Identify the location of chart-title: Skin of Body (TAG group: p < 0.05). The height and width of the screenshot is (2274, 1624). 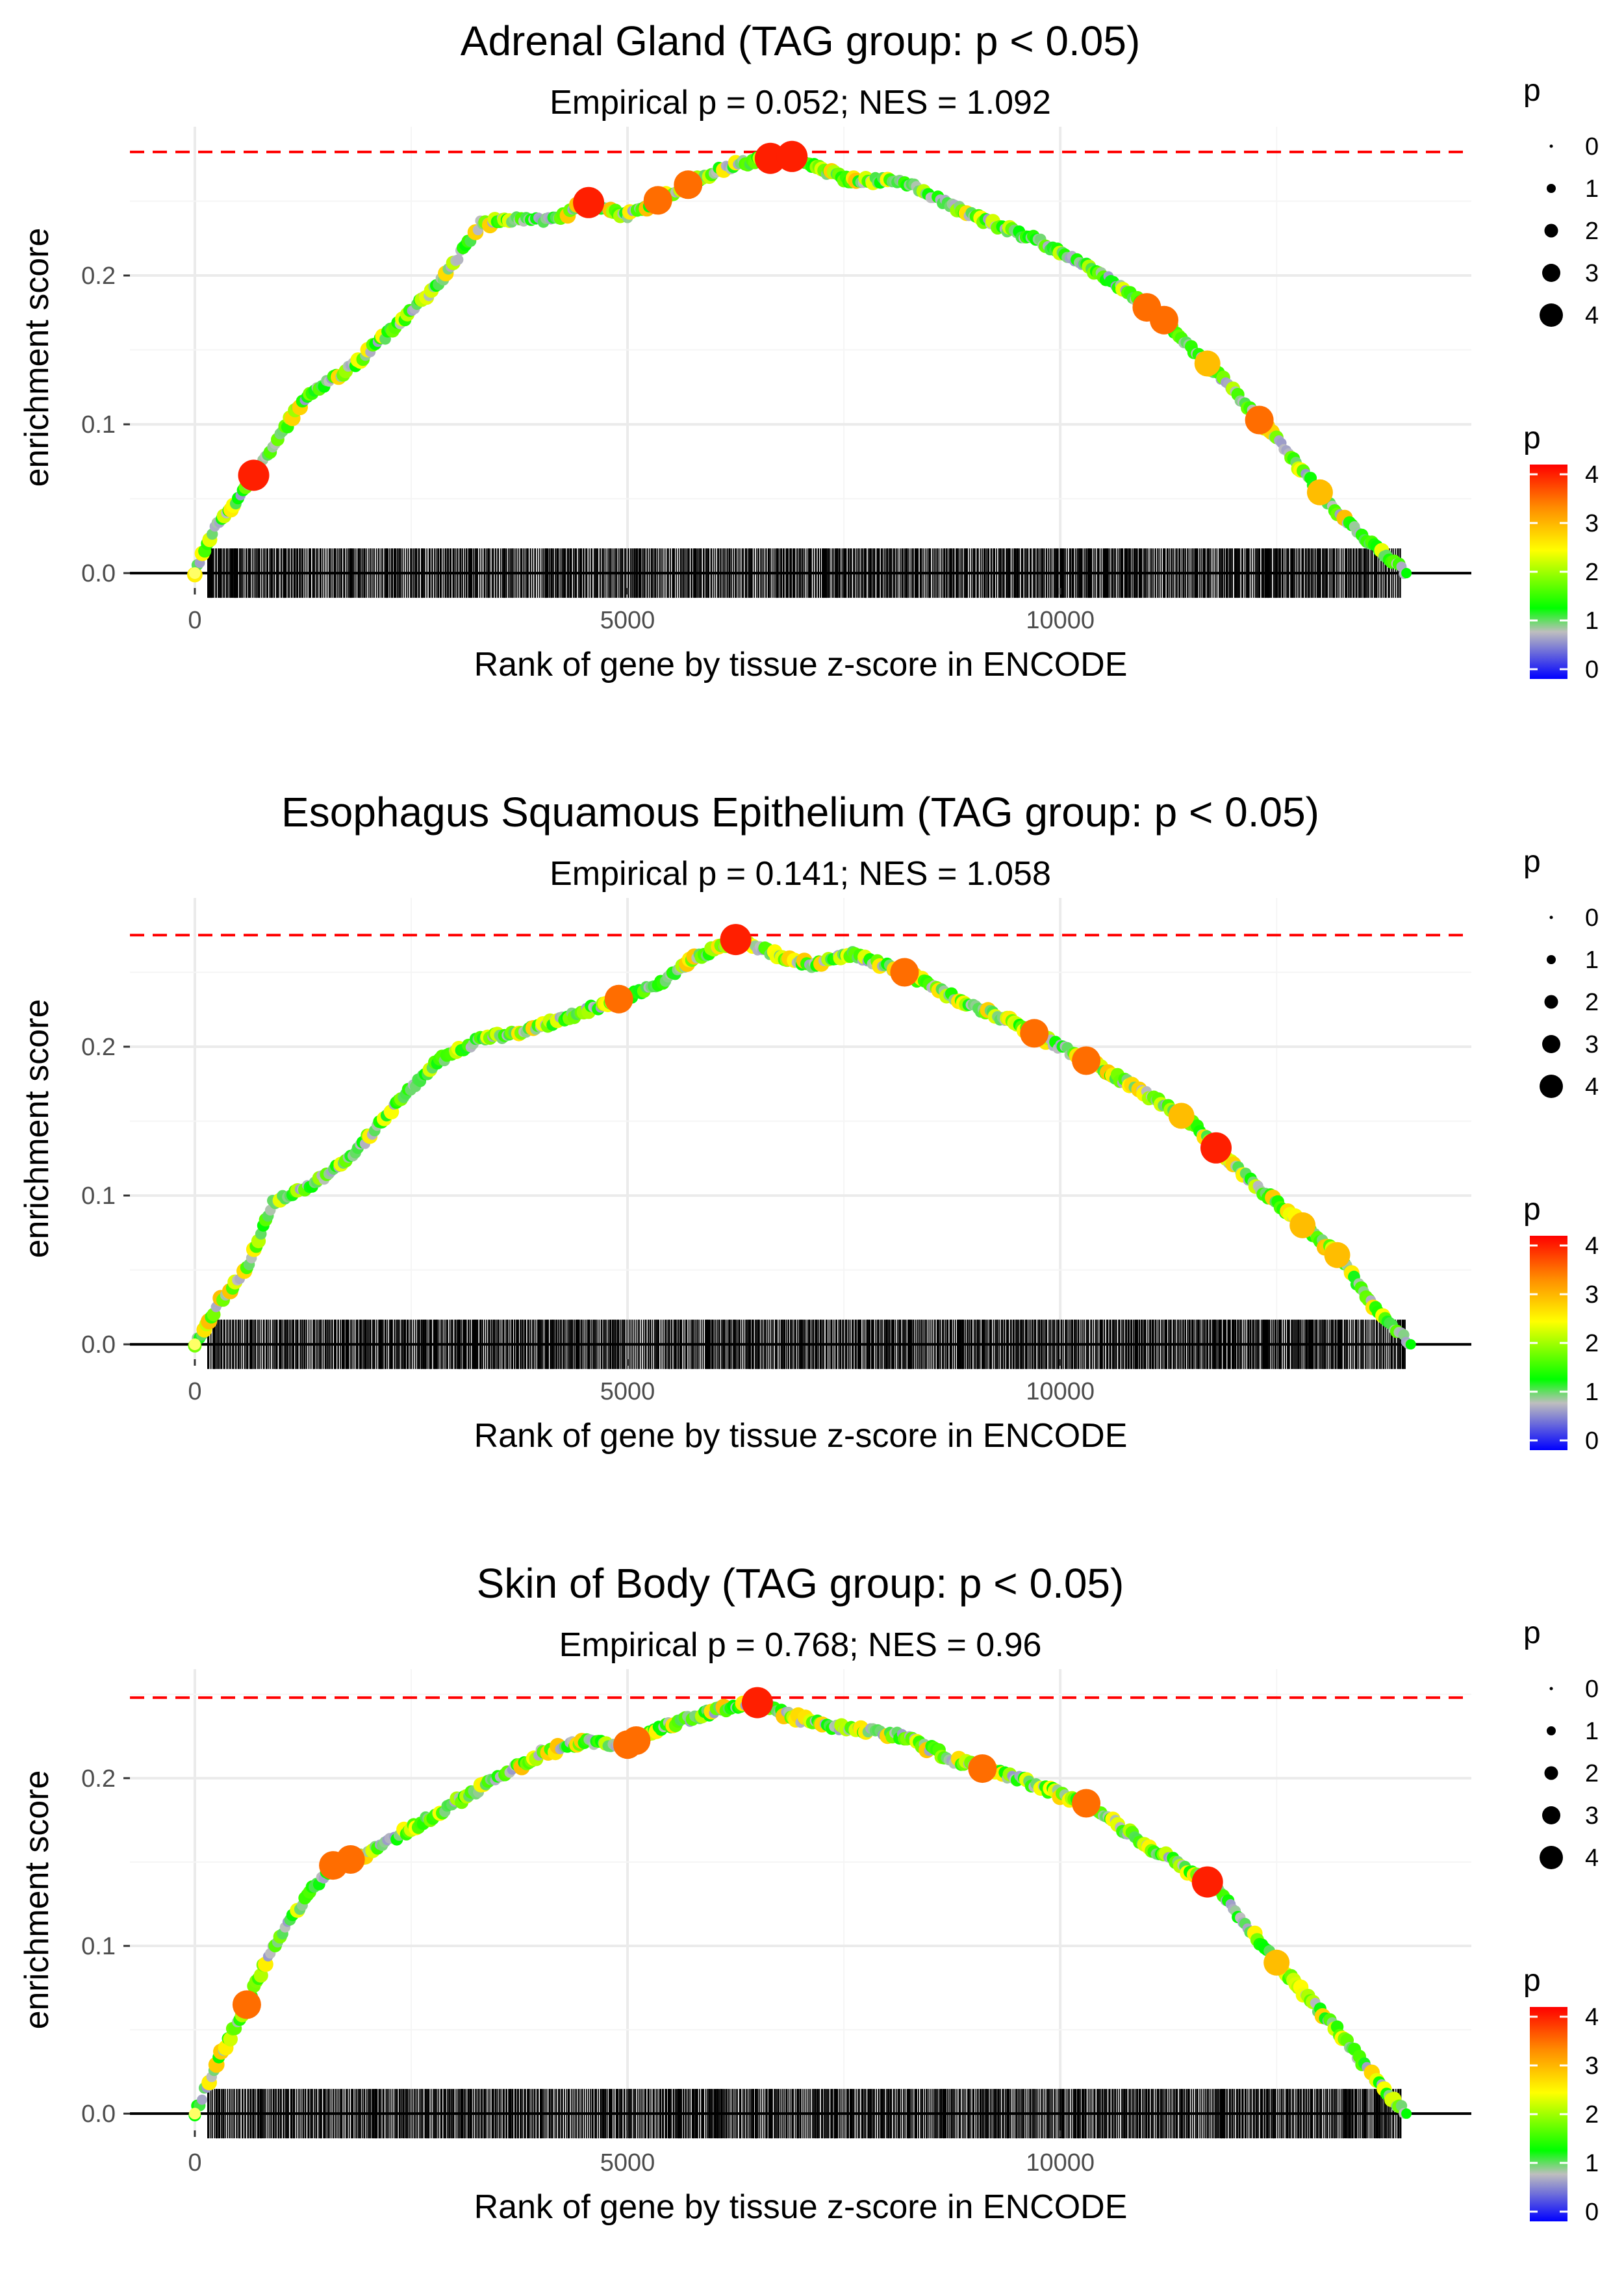
(800, 1583).